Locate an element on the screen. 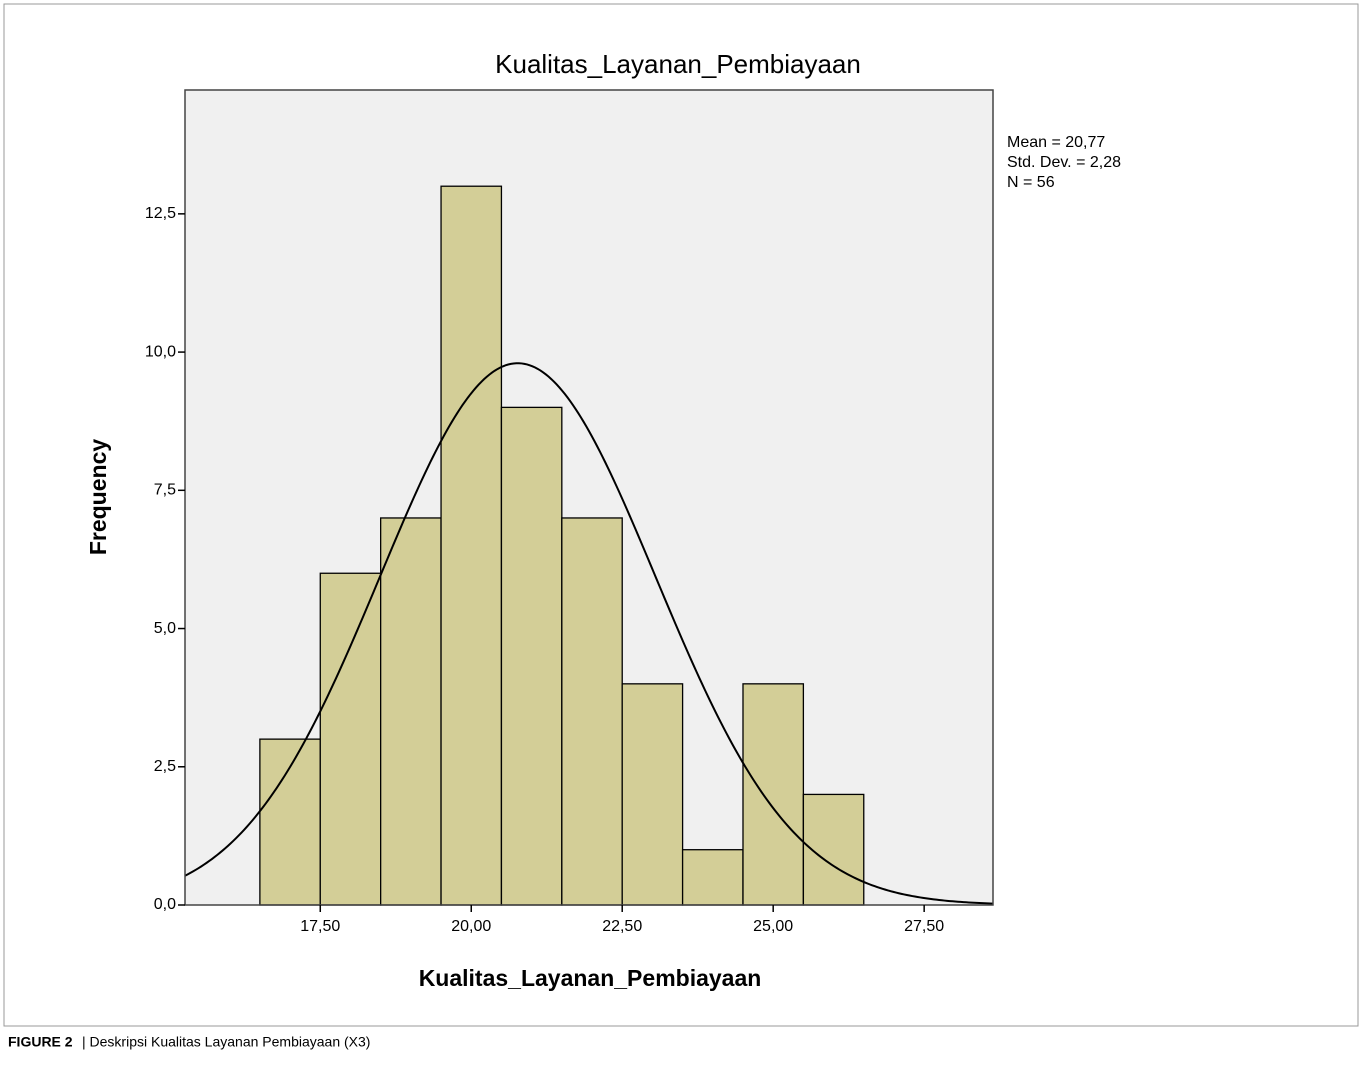 This screenshot has width=1364, height=1067. stat-label: Mean = 20,77 is located at coordinates (1056, 142).